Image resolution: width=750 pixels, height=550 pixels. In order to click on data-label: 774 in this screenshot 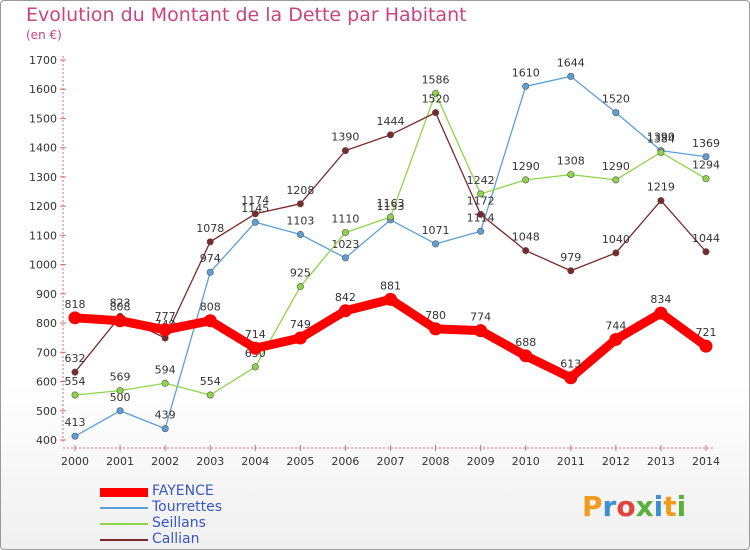, I will do `click(480, 317)`.